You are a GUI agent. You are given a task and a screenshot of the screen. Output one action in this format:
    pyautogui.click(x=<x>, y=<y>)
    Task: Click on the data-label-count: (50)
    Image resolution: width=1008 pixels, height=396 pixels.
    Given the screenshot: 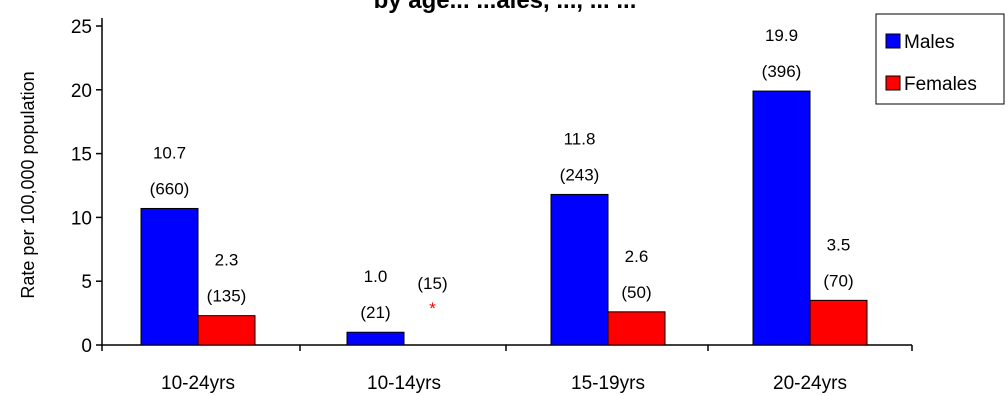 What is the action you would take?
    pyautogui.click(x=636, y=292)
    